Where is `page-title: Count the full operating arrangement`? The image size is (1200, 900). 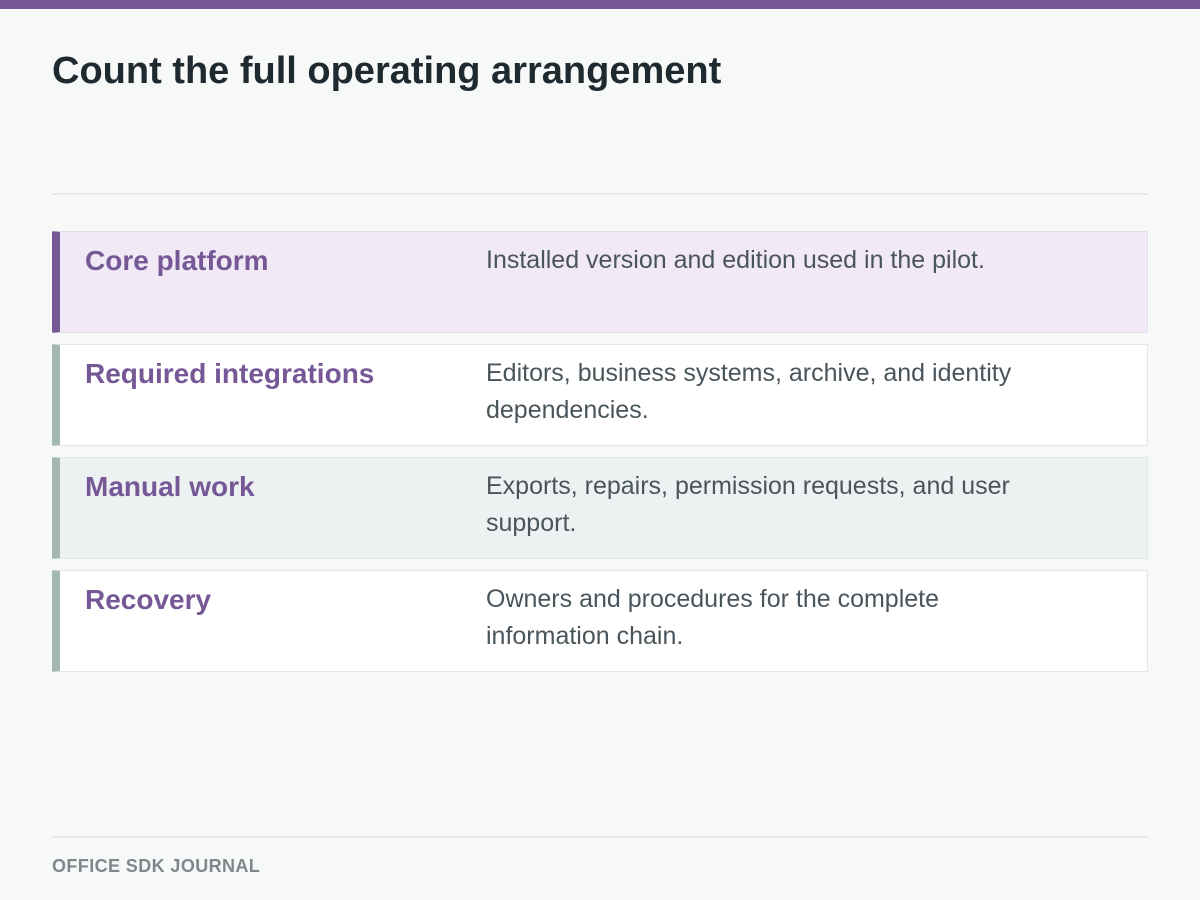
page-title: Count the full operating arrangement is located at coordinates (387, 71).